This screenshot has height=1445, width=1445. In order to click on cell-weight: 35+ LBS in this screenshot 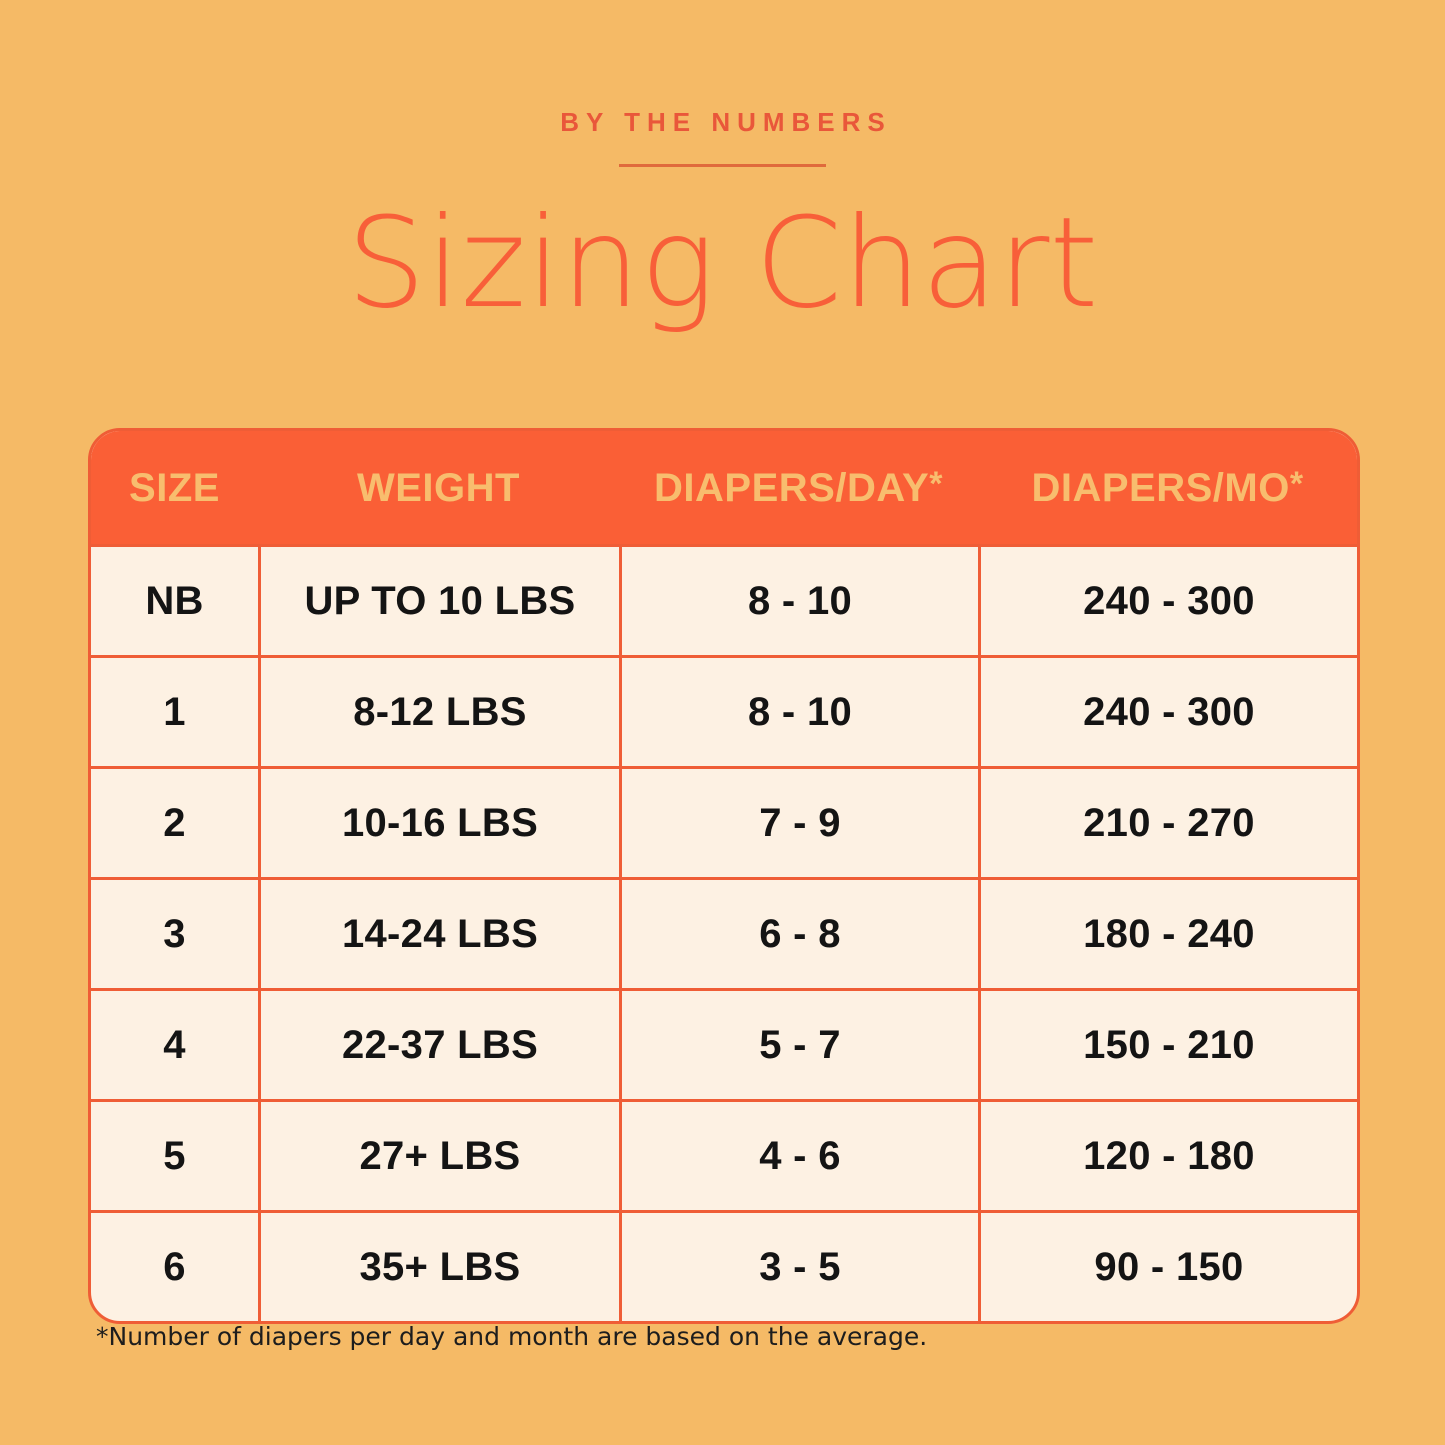, I will do `click(438, 1267)`.